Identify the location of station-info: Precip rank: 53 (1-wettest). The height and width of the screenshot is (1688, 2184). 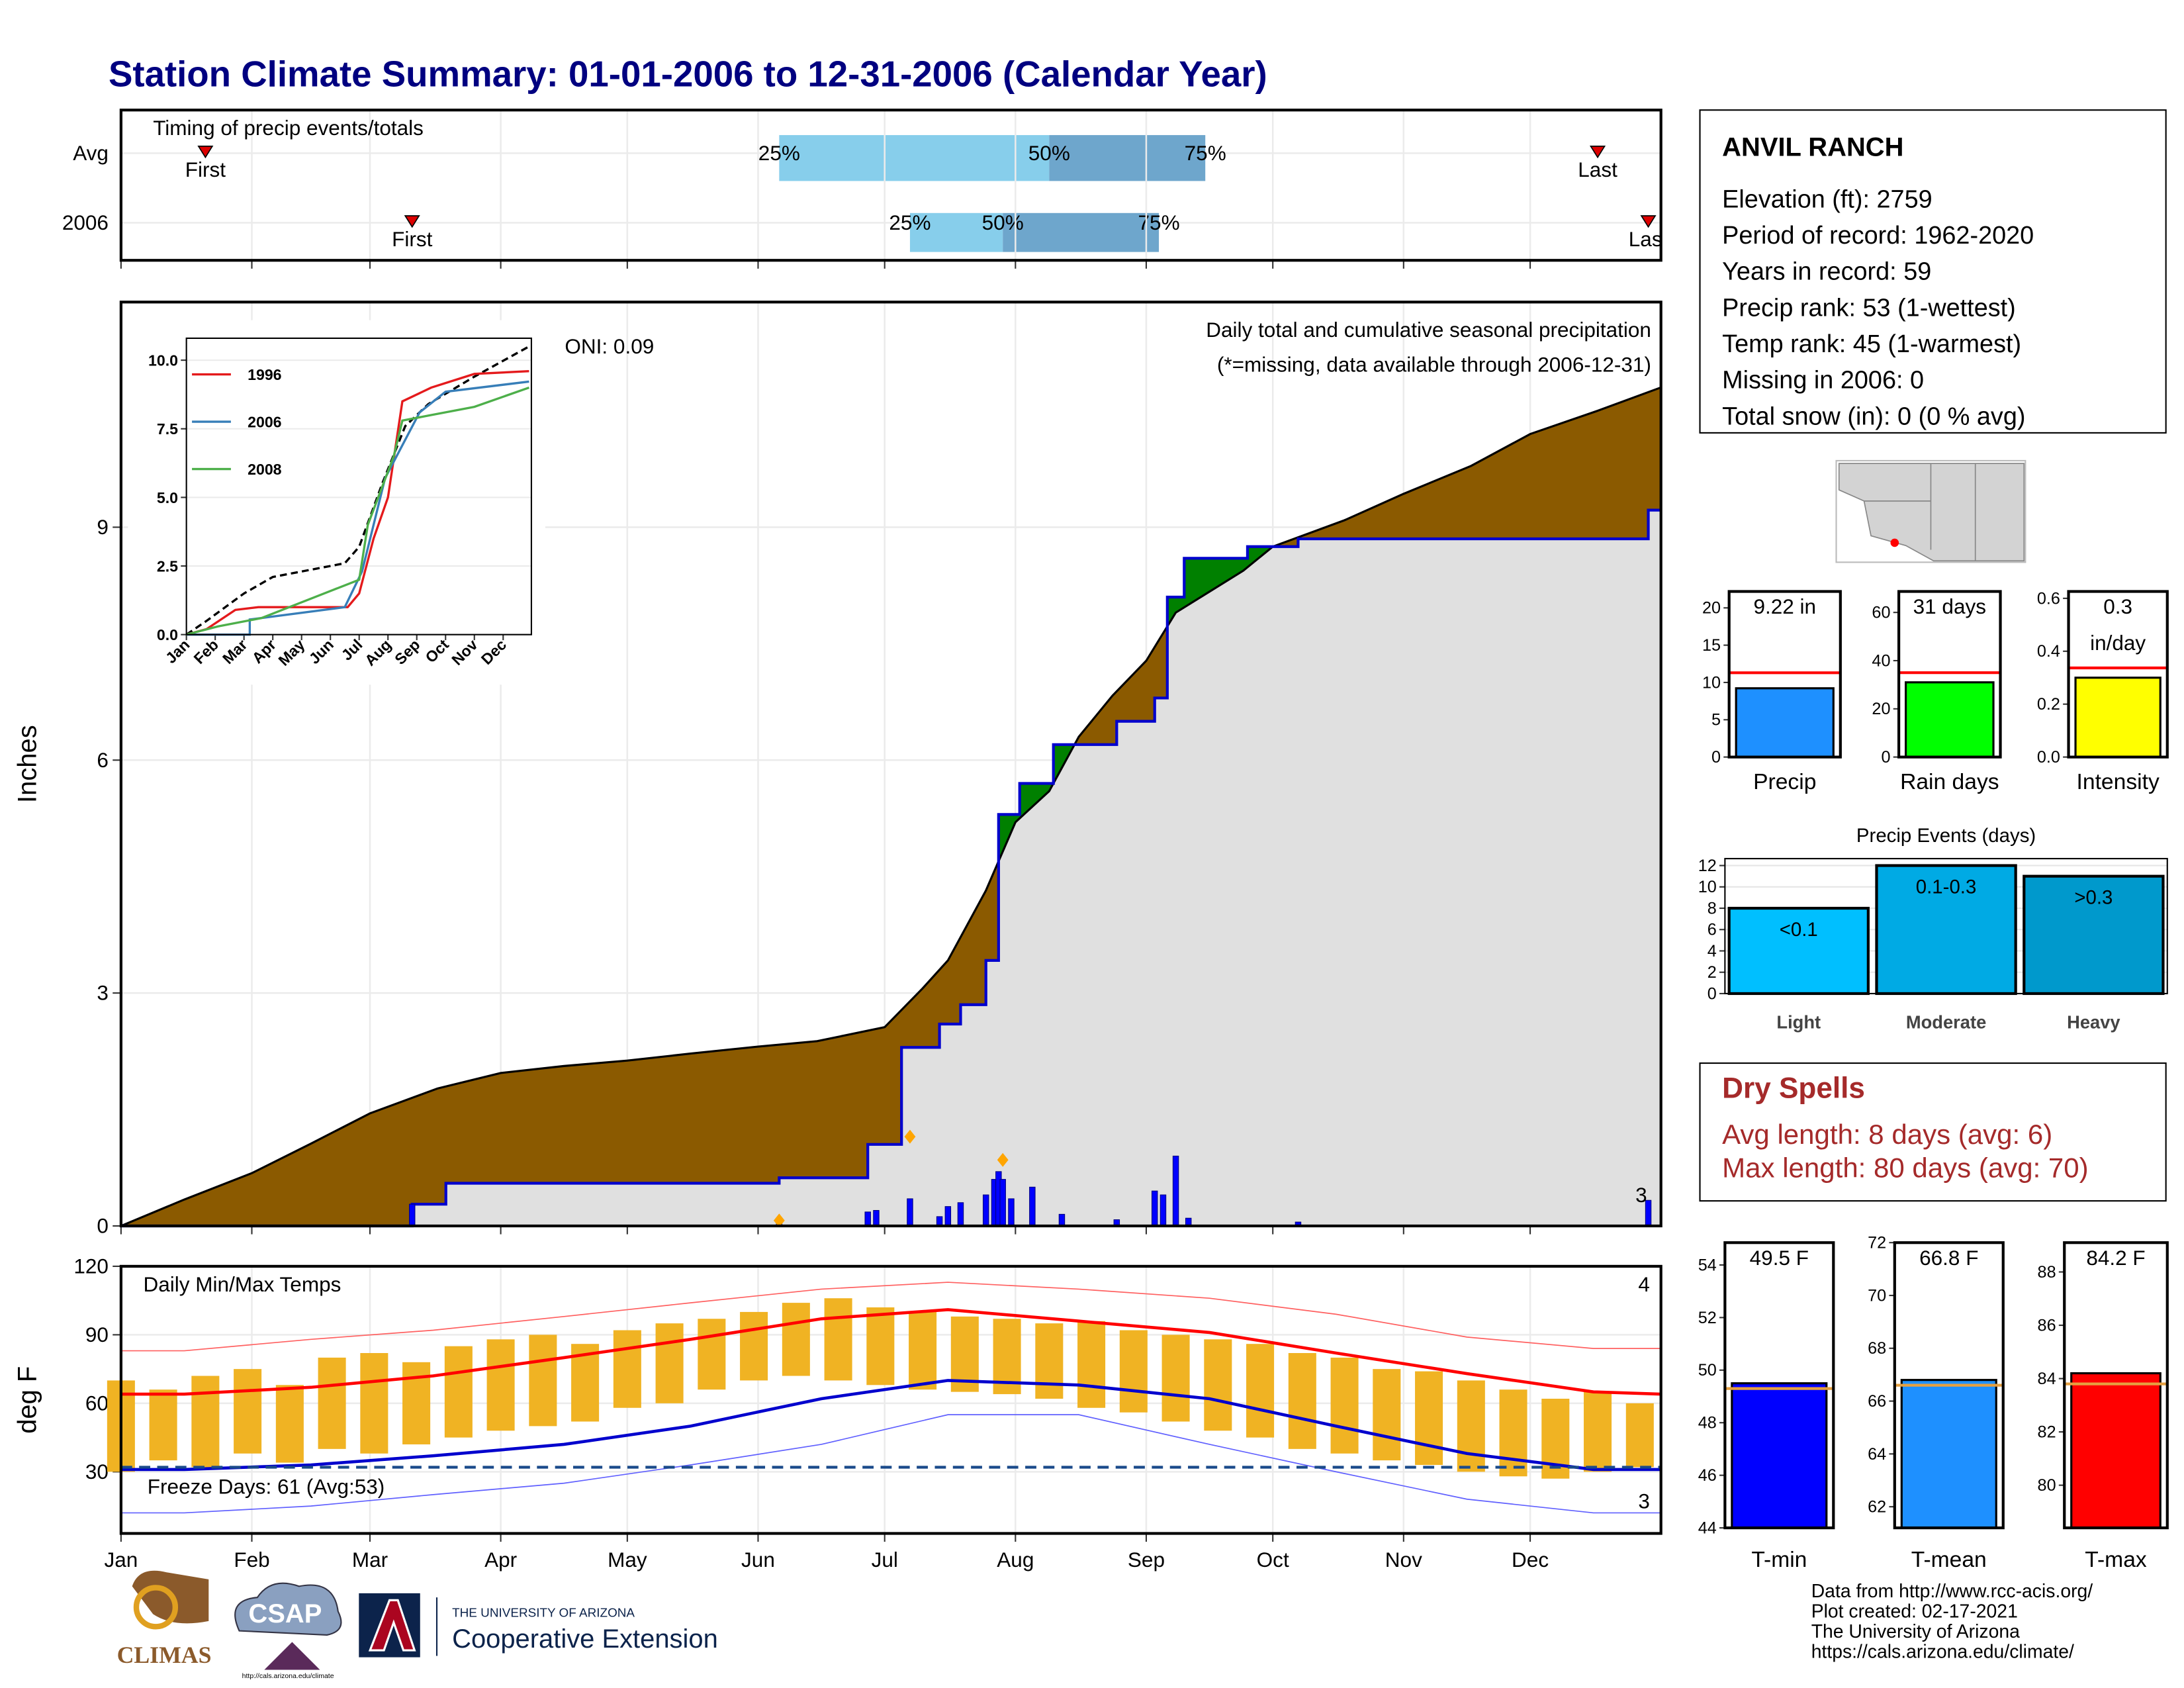
(1869, 308).